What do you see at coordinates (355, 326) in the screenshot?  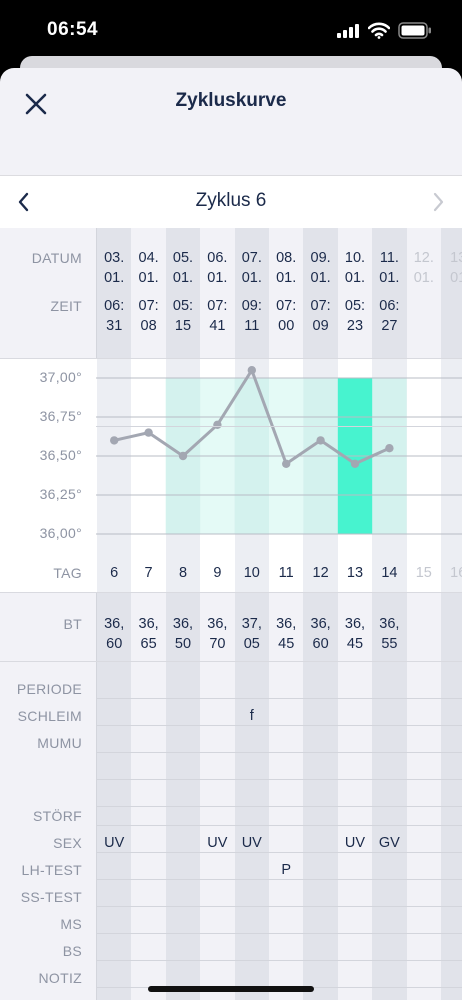 I see `time-cell: 23` at bounding box center [355, 326].